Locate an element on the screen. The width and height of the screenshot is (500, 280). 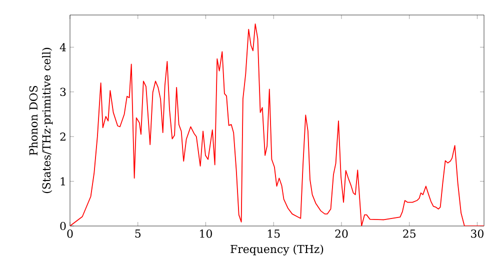
y-tick-label: 1 is located at coordinates (62, 181).